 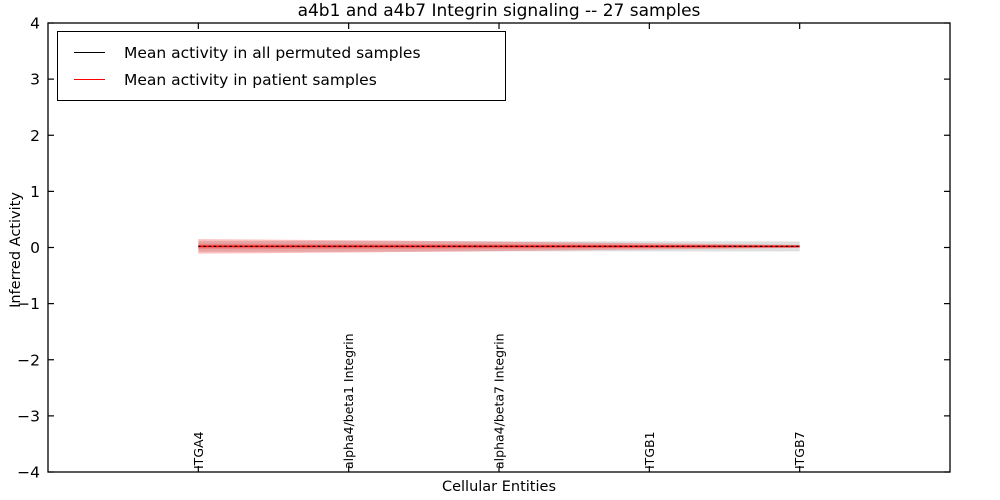 I want to click on legend-label-patient: Mean activity in patient samples, so click(x=250, y=79).